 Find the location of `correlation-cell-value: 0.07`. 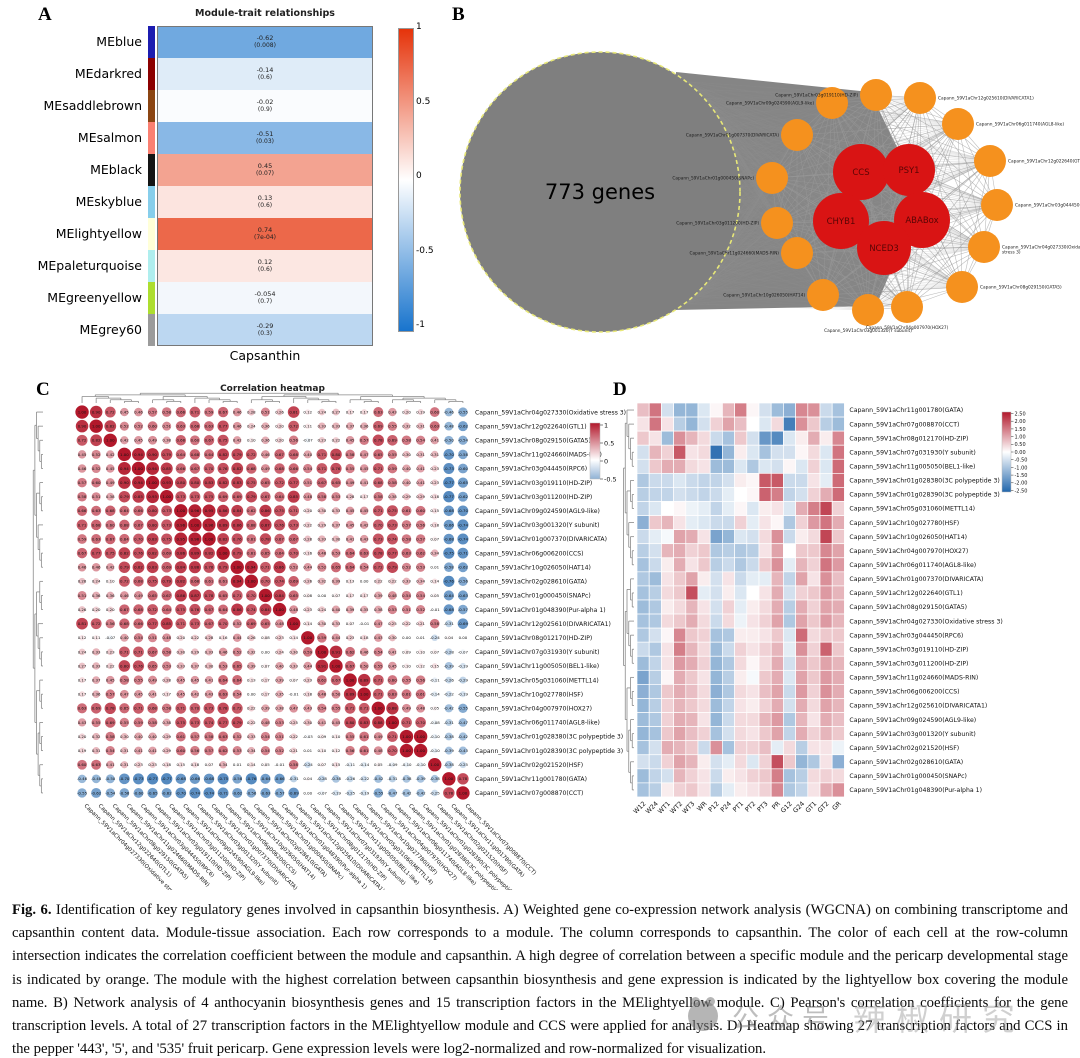

correlation-cell-value: 0.07 is located at coordinates (434, 651).